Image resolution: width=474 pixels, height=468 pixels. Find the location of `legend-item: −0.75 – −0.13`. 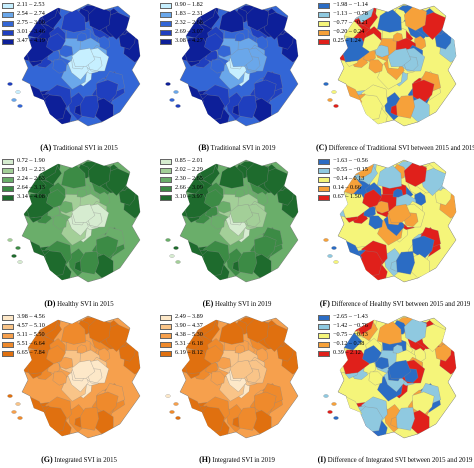

legend-item: −0.75 – −0.13 is located at coordinates (343, 335).